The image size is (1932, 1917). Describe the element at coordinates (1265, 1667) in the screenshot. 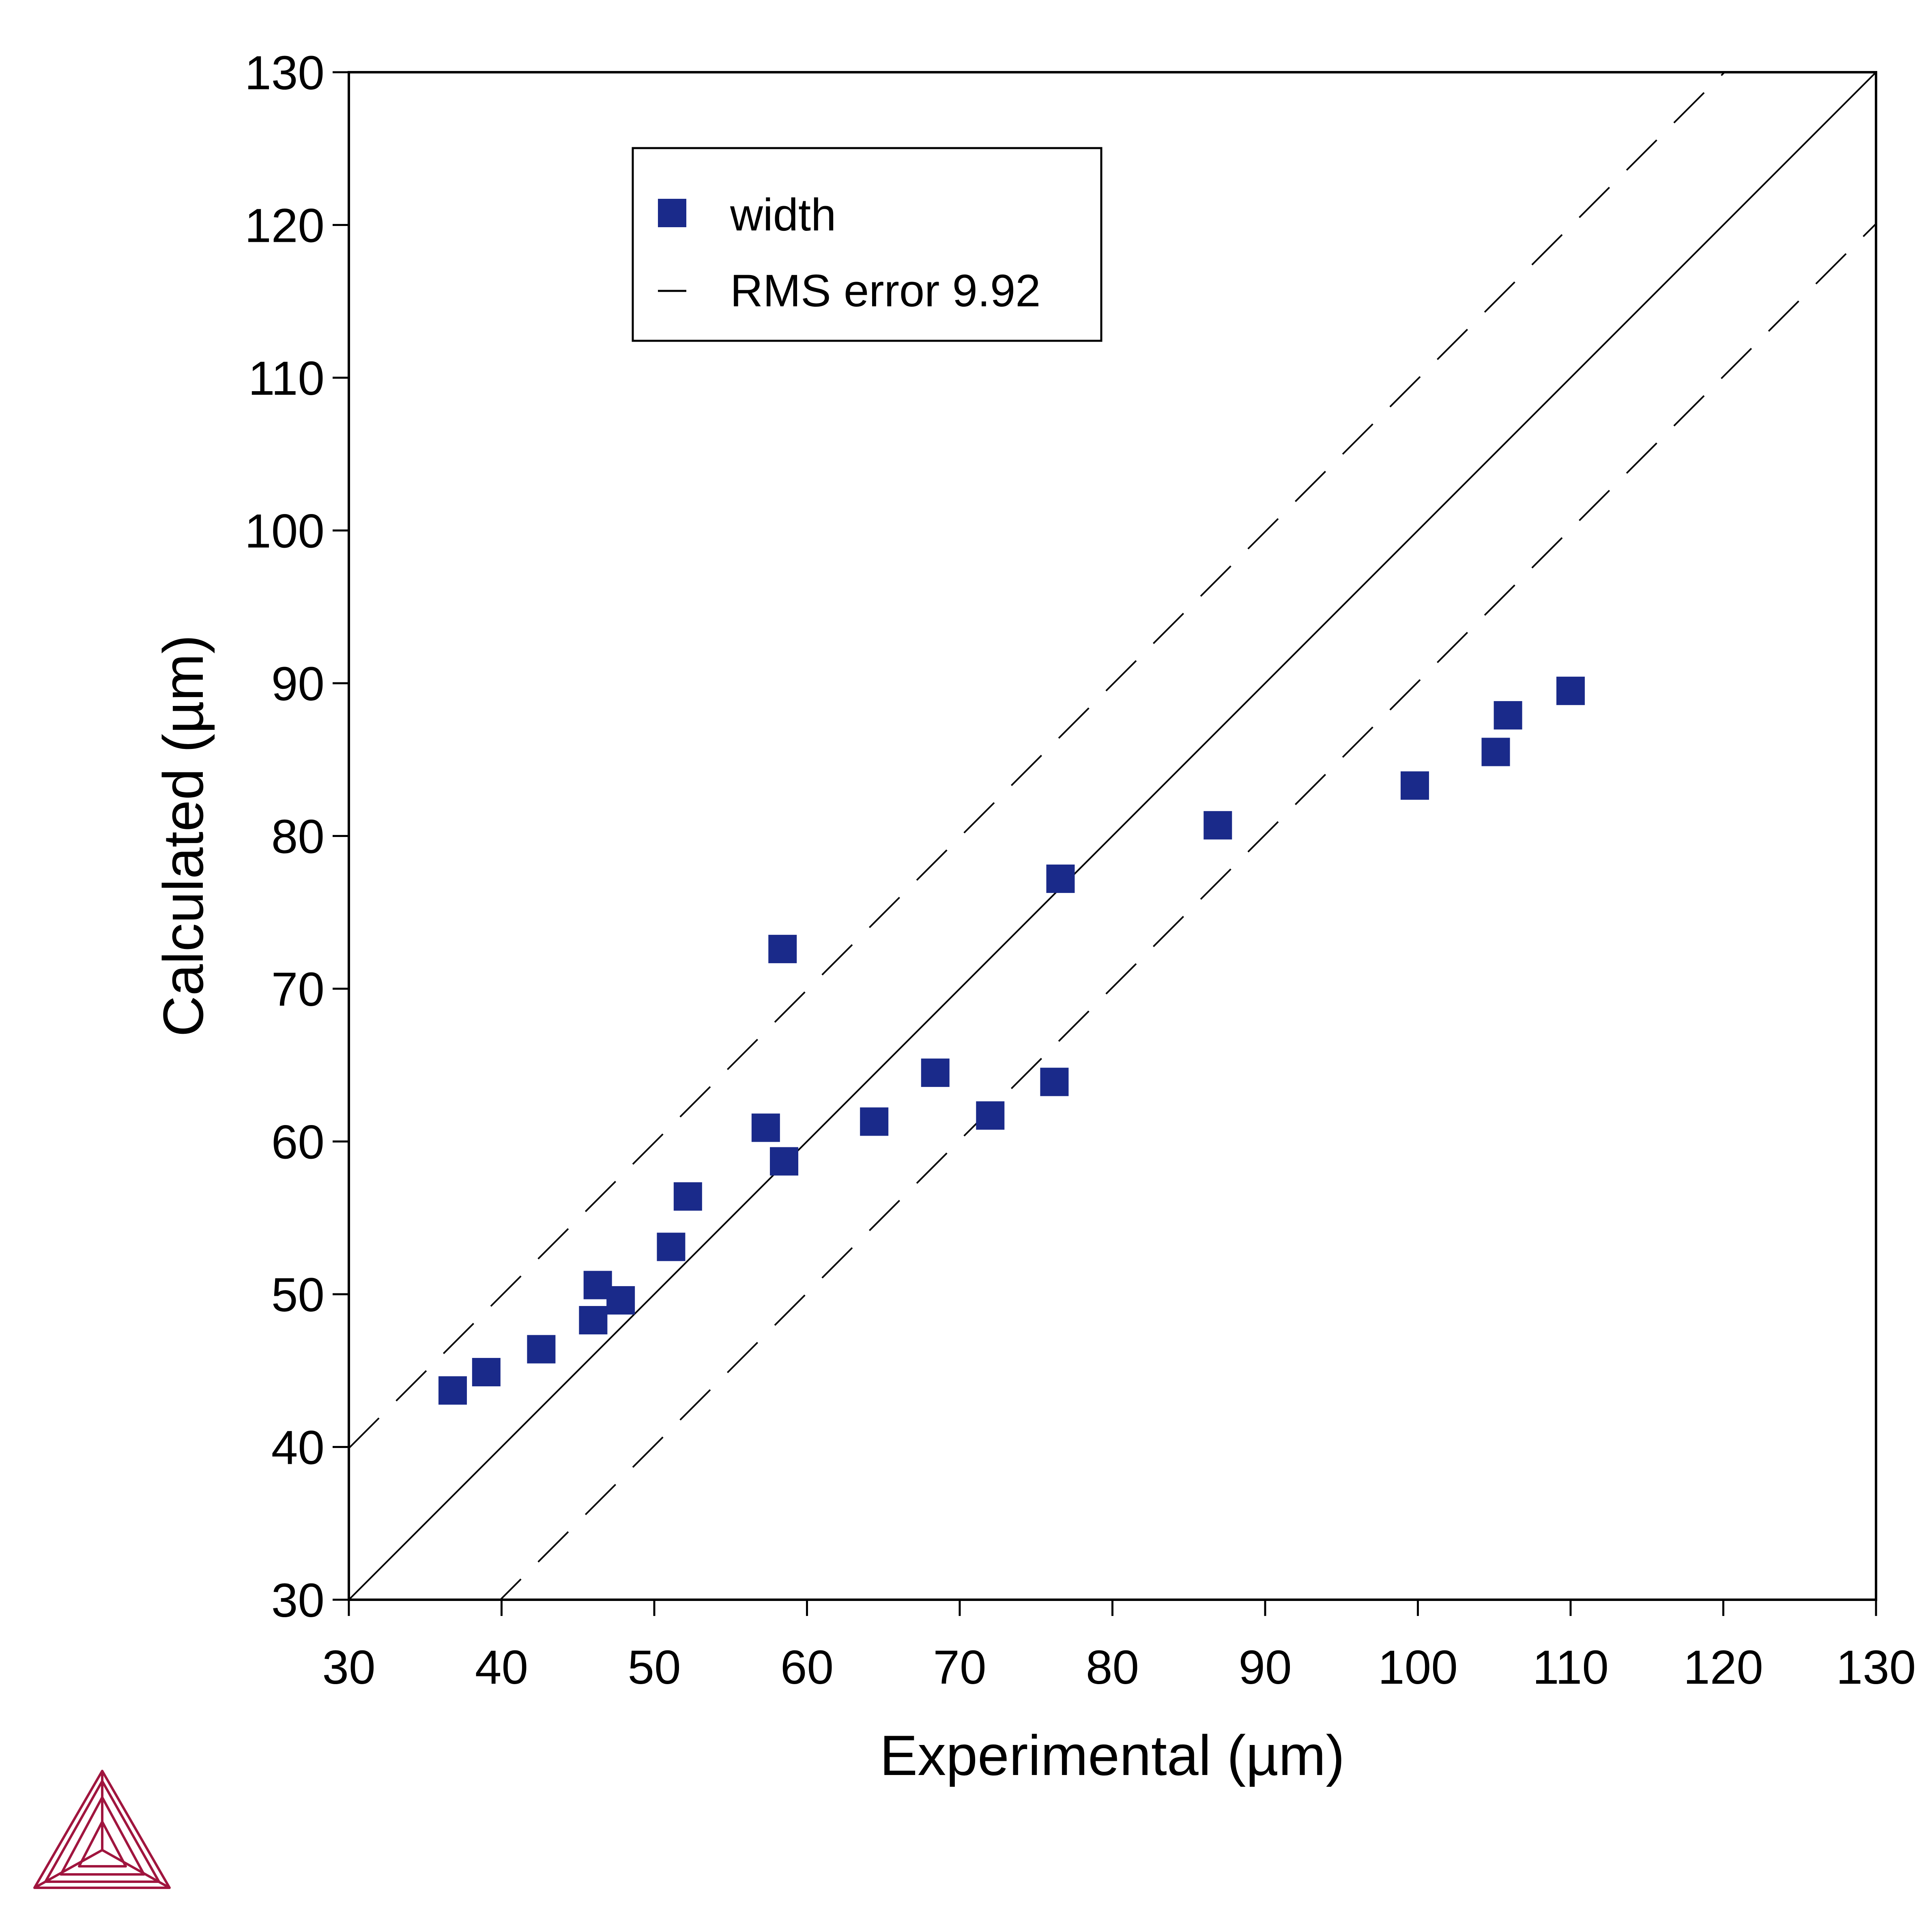

I see `x-tick-label: 90` at that location.